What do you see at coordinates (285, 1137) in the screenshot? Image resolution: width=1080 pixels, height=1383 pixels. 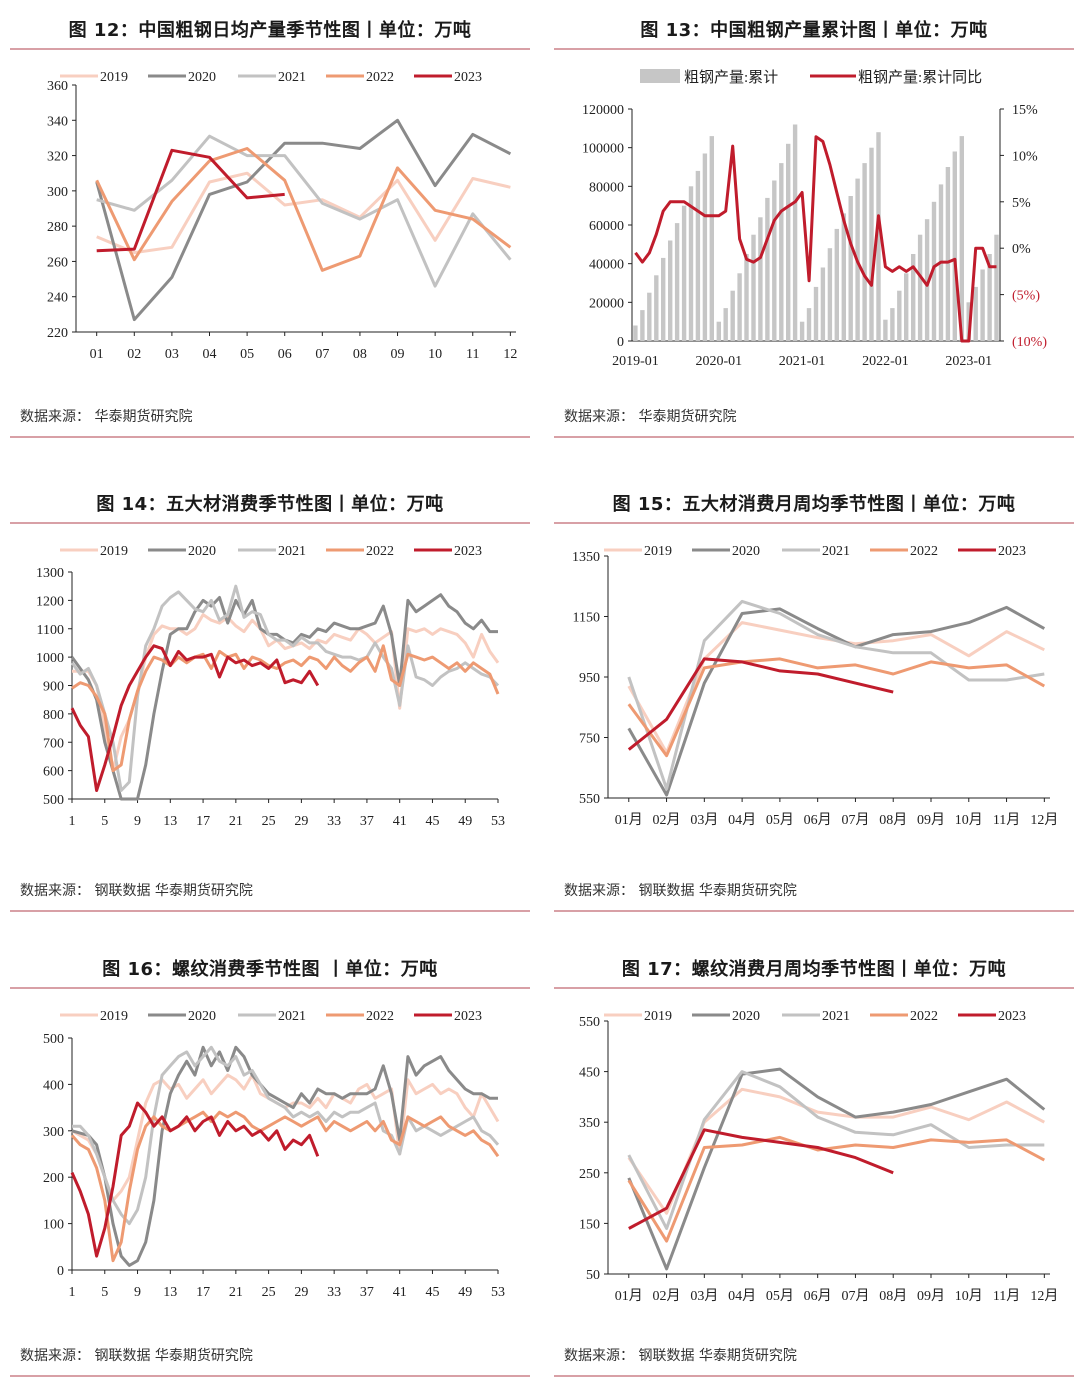 I see `series-line-2019` at bounding box center [285, 1137].